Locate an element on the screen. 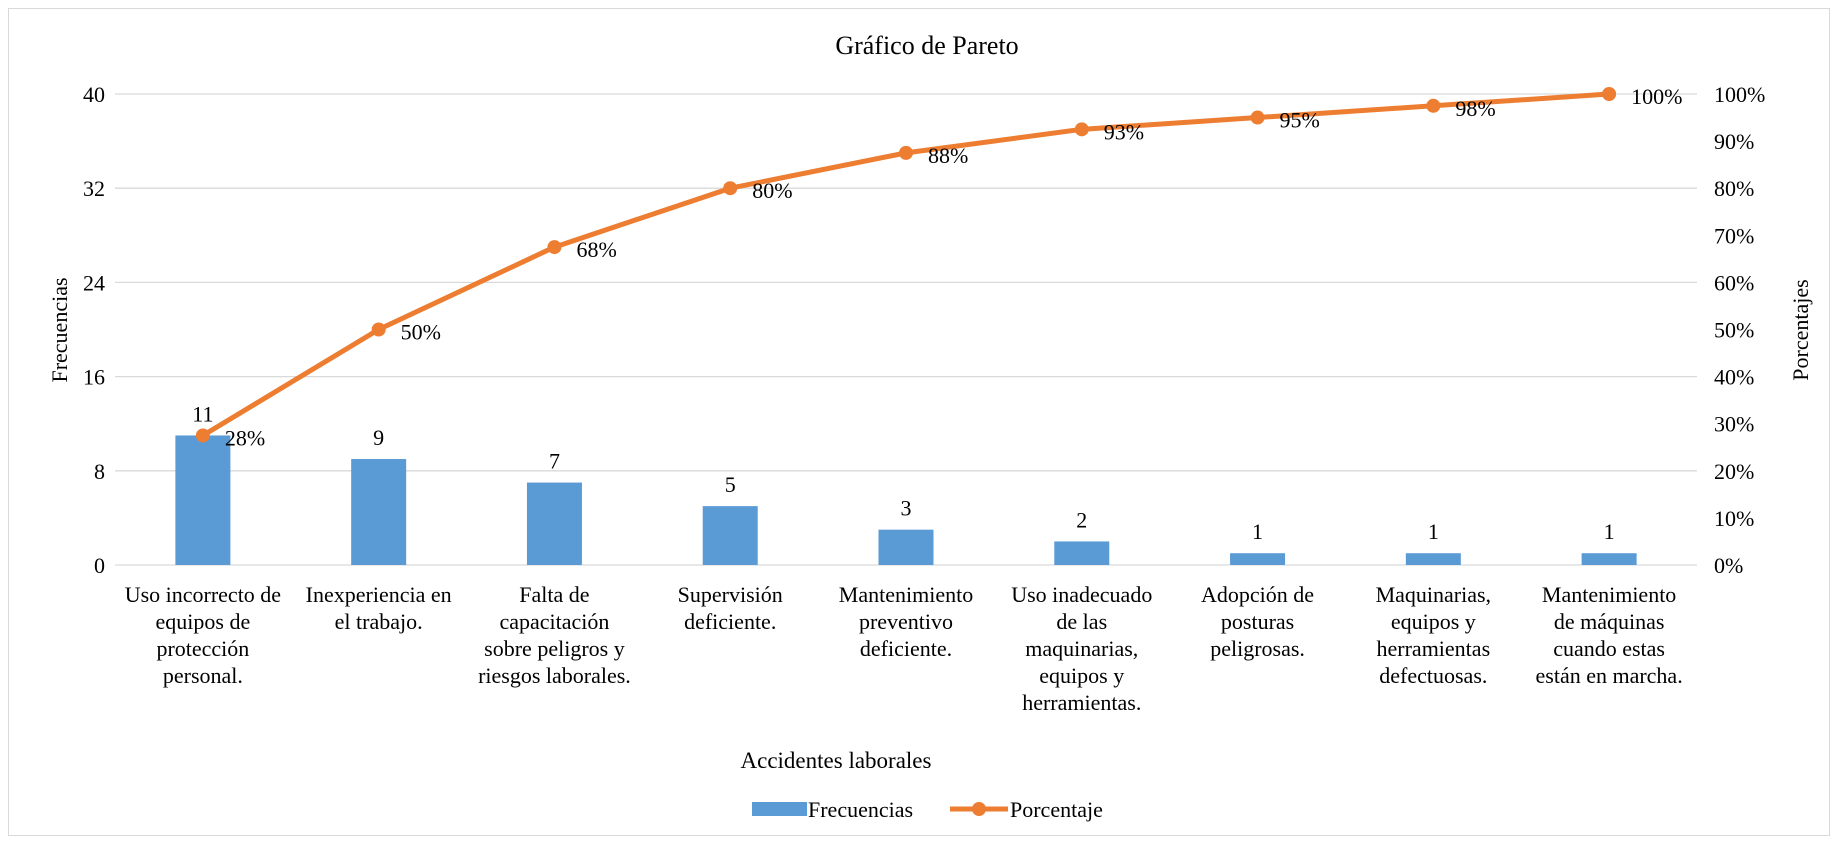 This screenshot has width=1839, height=844. category-label-line: capacitación is located at coordinates (554, 621).